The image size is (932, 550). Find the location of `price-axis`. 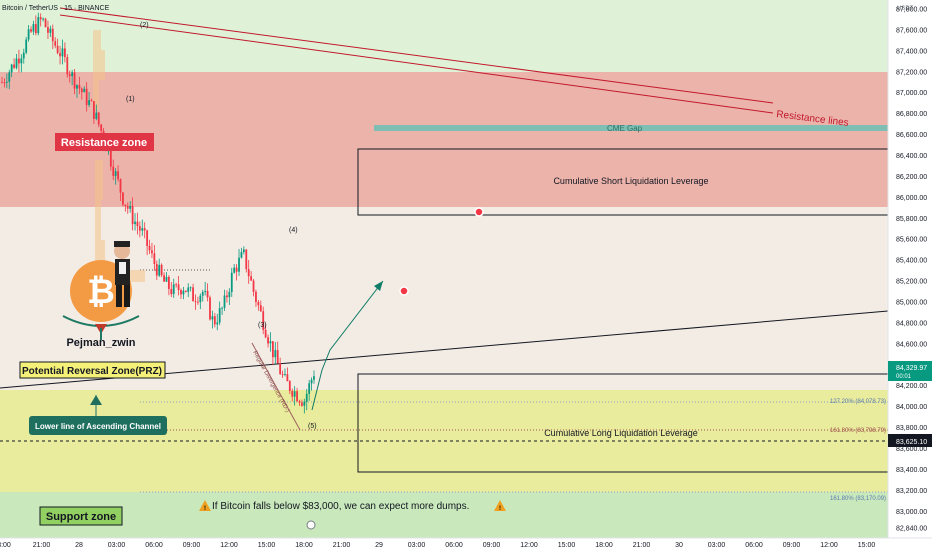

price-axis is located at coordinates (910, 269).